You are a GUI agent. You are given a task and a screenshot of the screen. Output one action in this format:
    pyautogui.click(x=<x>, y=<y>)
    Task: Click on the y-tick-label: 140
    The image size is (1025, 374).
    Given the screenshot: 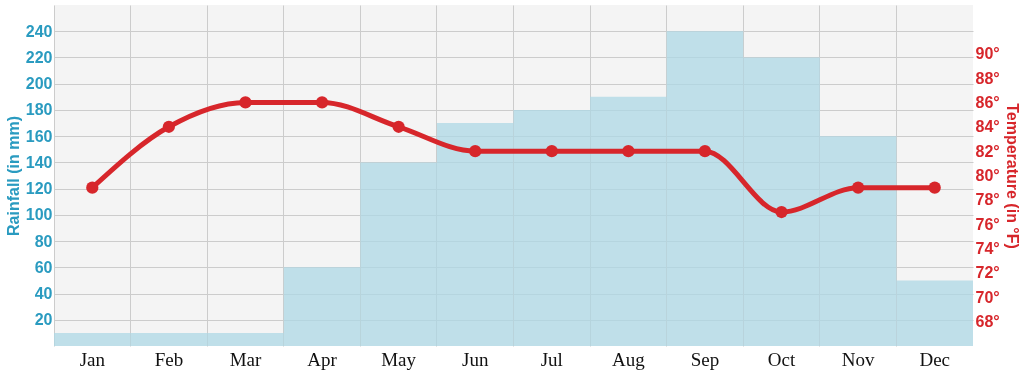 What is the action you would take?
    pyautogui.click(x=39, y=162)
    